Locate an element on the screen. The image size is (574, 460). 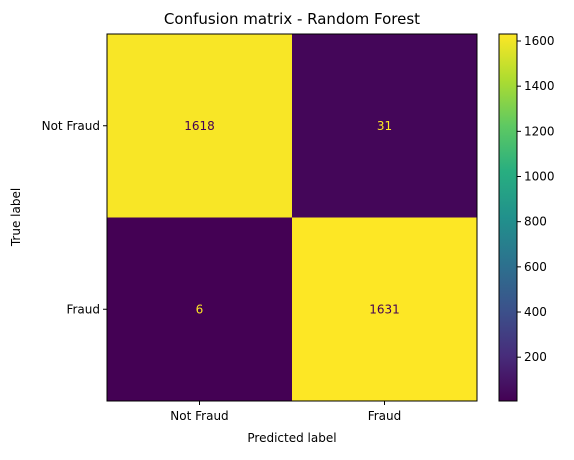
colorbar-frame is located at coordinates (508, 217).